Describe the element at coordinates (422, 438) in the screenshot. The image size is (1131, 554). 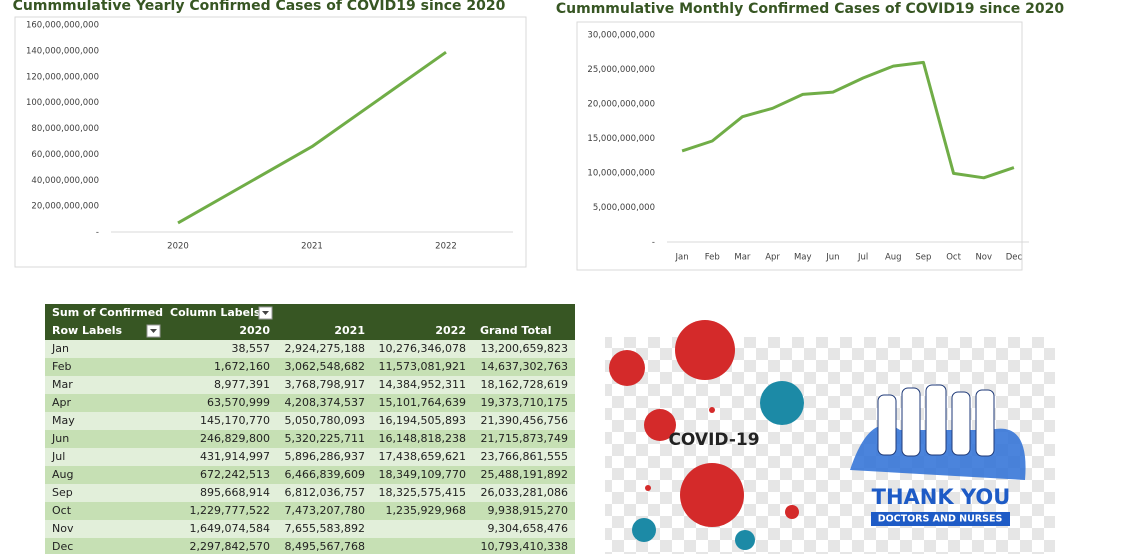
I see `table-cell: 16,148,818,238` at that location.